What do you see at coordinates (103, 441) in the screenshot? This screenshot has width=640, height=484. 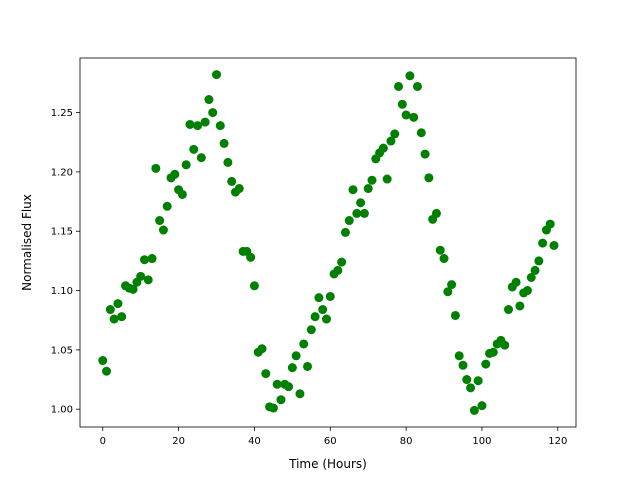 I see `x-tick-label: 0` at bounding box center [103, 441].